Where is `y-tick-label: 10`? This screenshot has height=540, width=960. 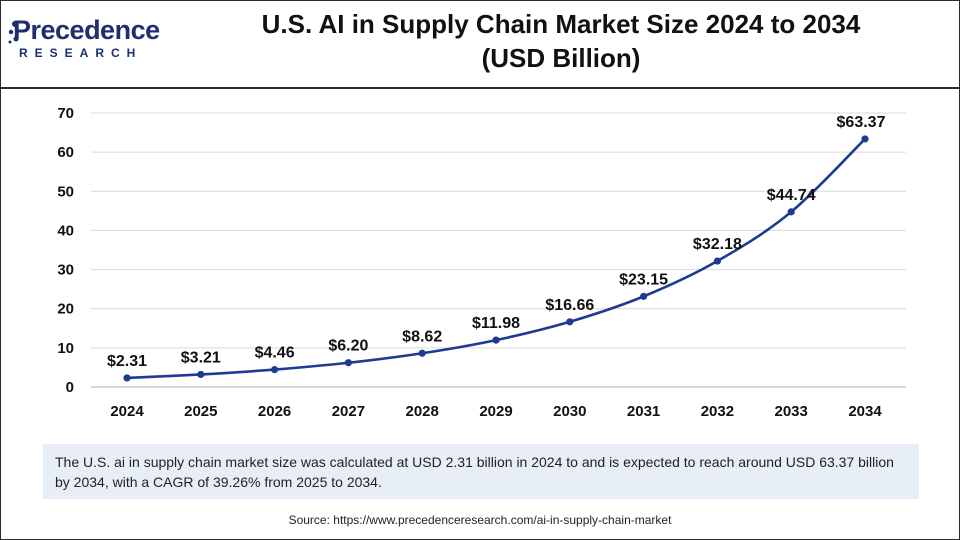
y-tick-label: 10 is located at coordinates (65, 348).